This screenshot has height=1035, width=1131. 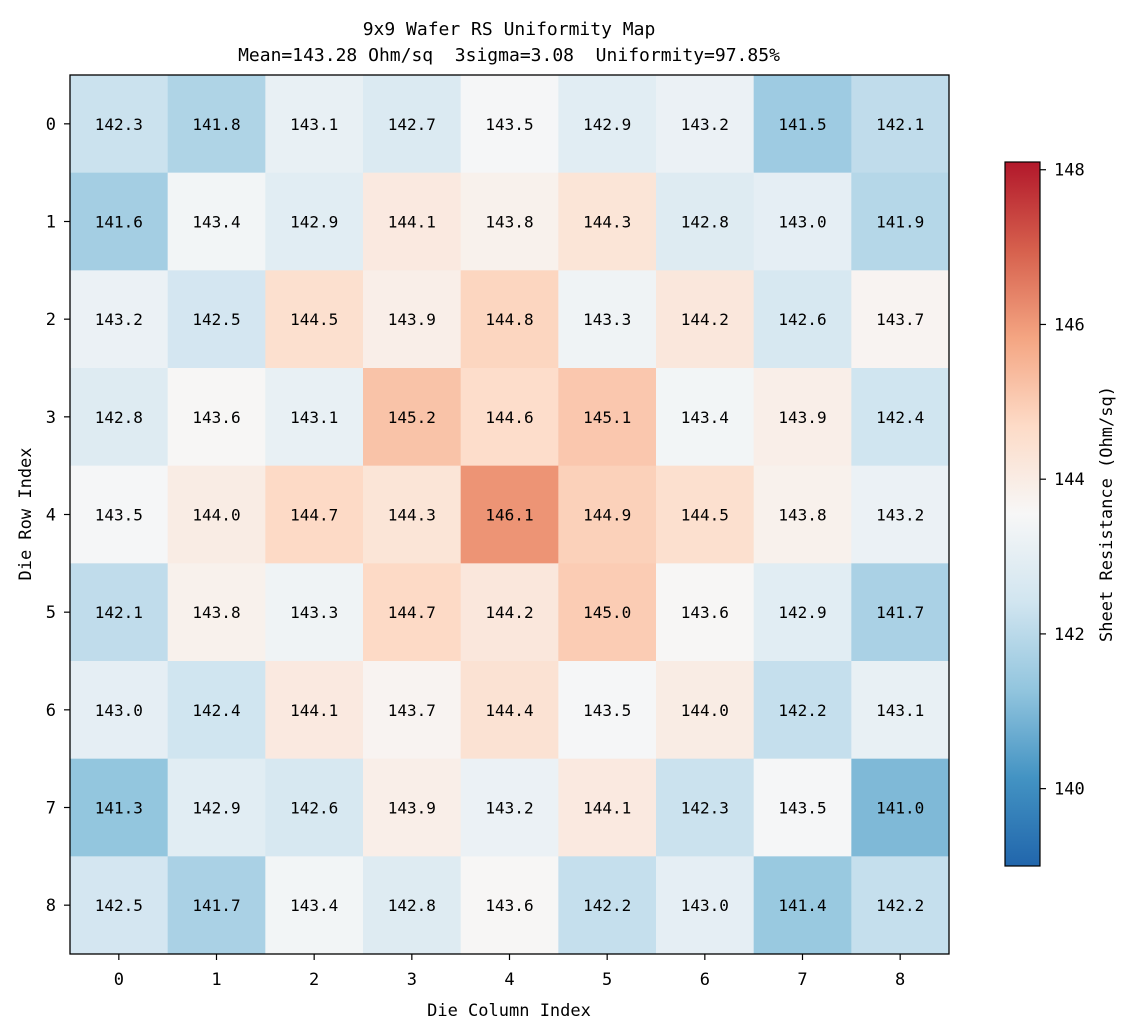 What do you see at coordinates (119, 905) in the screenshot?
I see `cell-value-label: 142.5` at bounding box center [119, 905].